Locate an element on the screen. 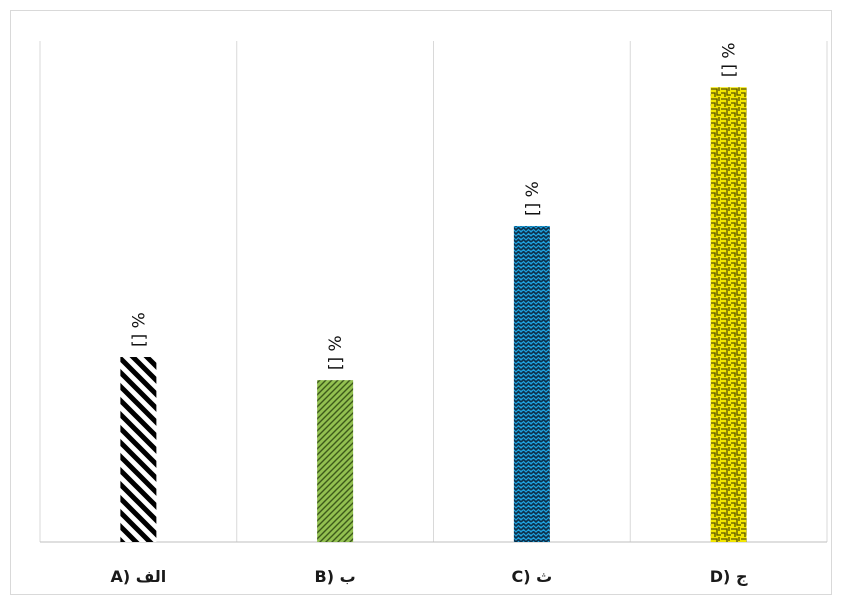  data-label-4: [] % is located at coordinates (730, 59).